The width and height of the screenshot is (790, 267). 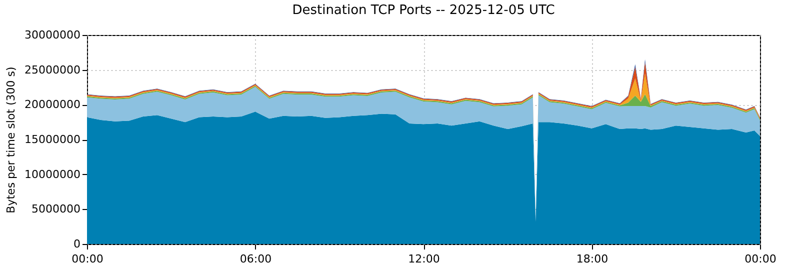 I want to click on x-tick-label: 06:00, so click(x=256, y=259).